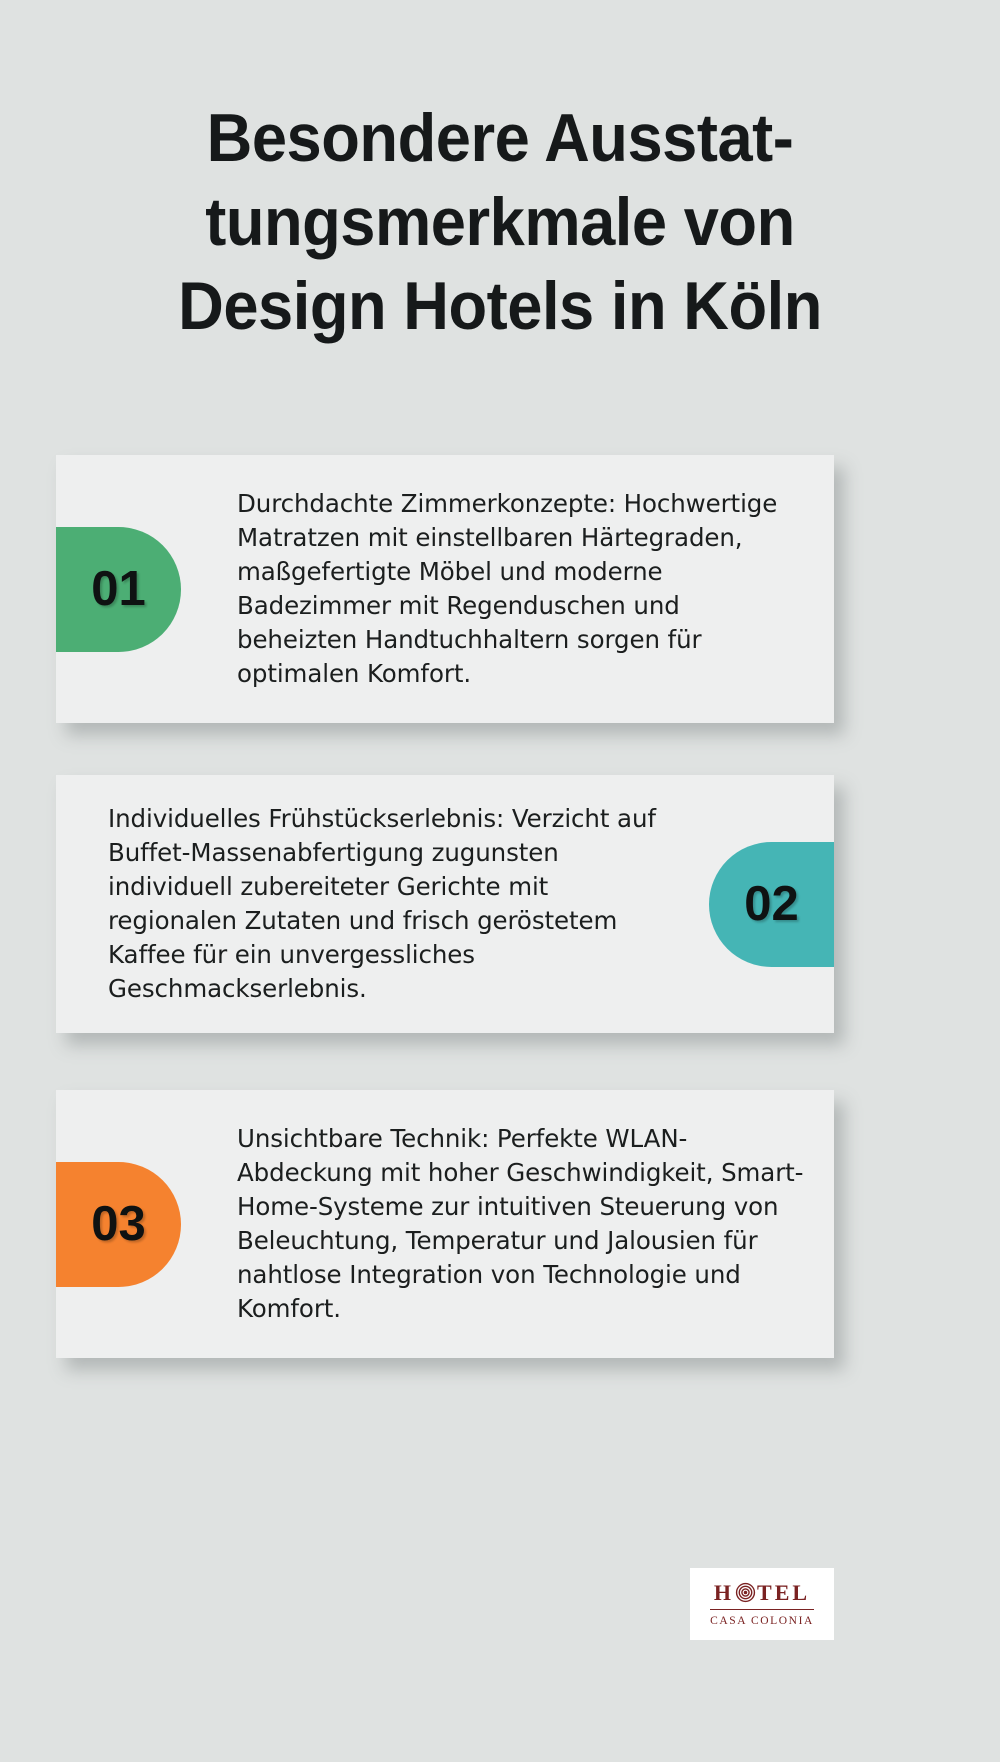  I want to click on brand-logo-tel: TEL, so click(784, 1592).